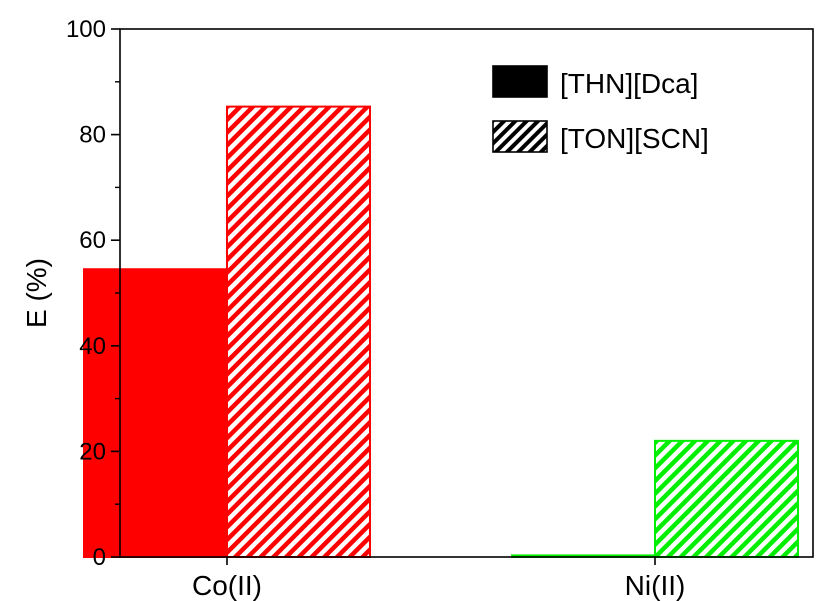 The width and height of the screenshot is (823, 601). I want to click on y-tick-label: 0, so click(99, 557).